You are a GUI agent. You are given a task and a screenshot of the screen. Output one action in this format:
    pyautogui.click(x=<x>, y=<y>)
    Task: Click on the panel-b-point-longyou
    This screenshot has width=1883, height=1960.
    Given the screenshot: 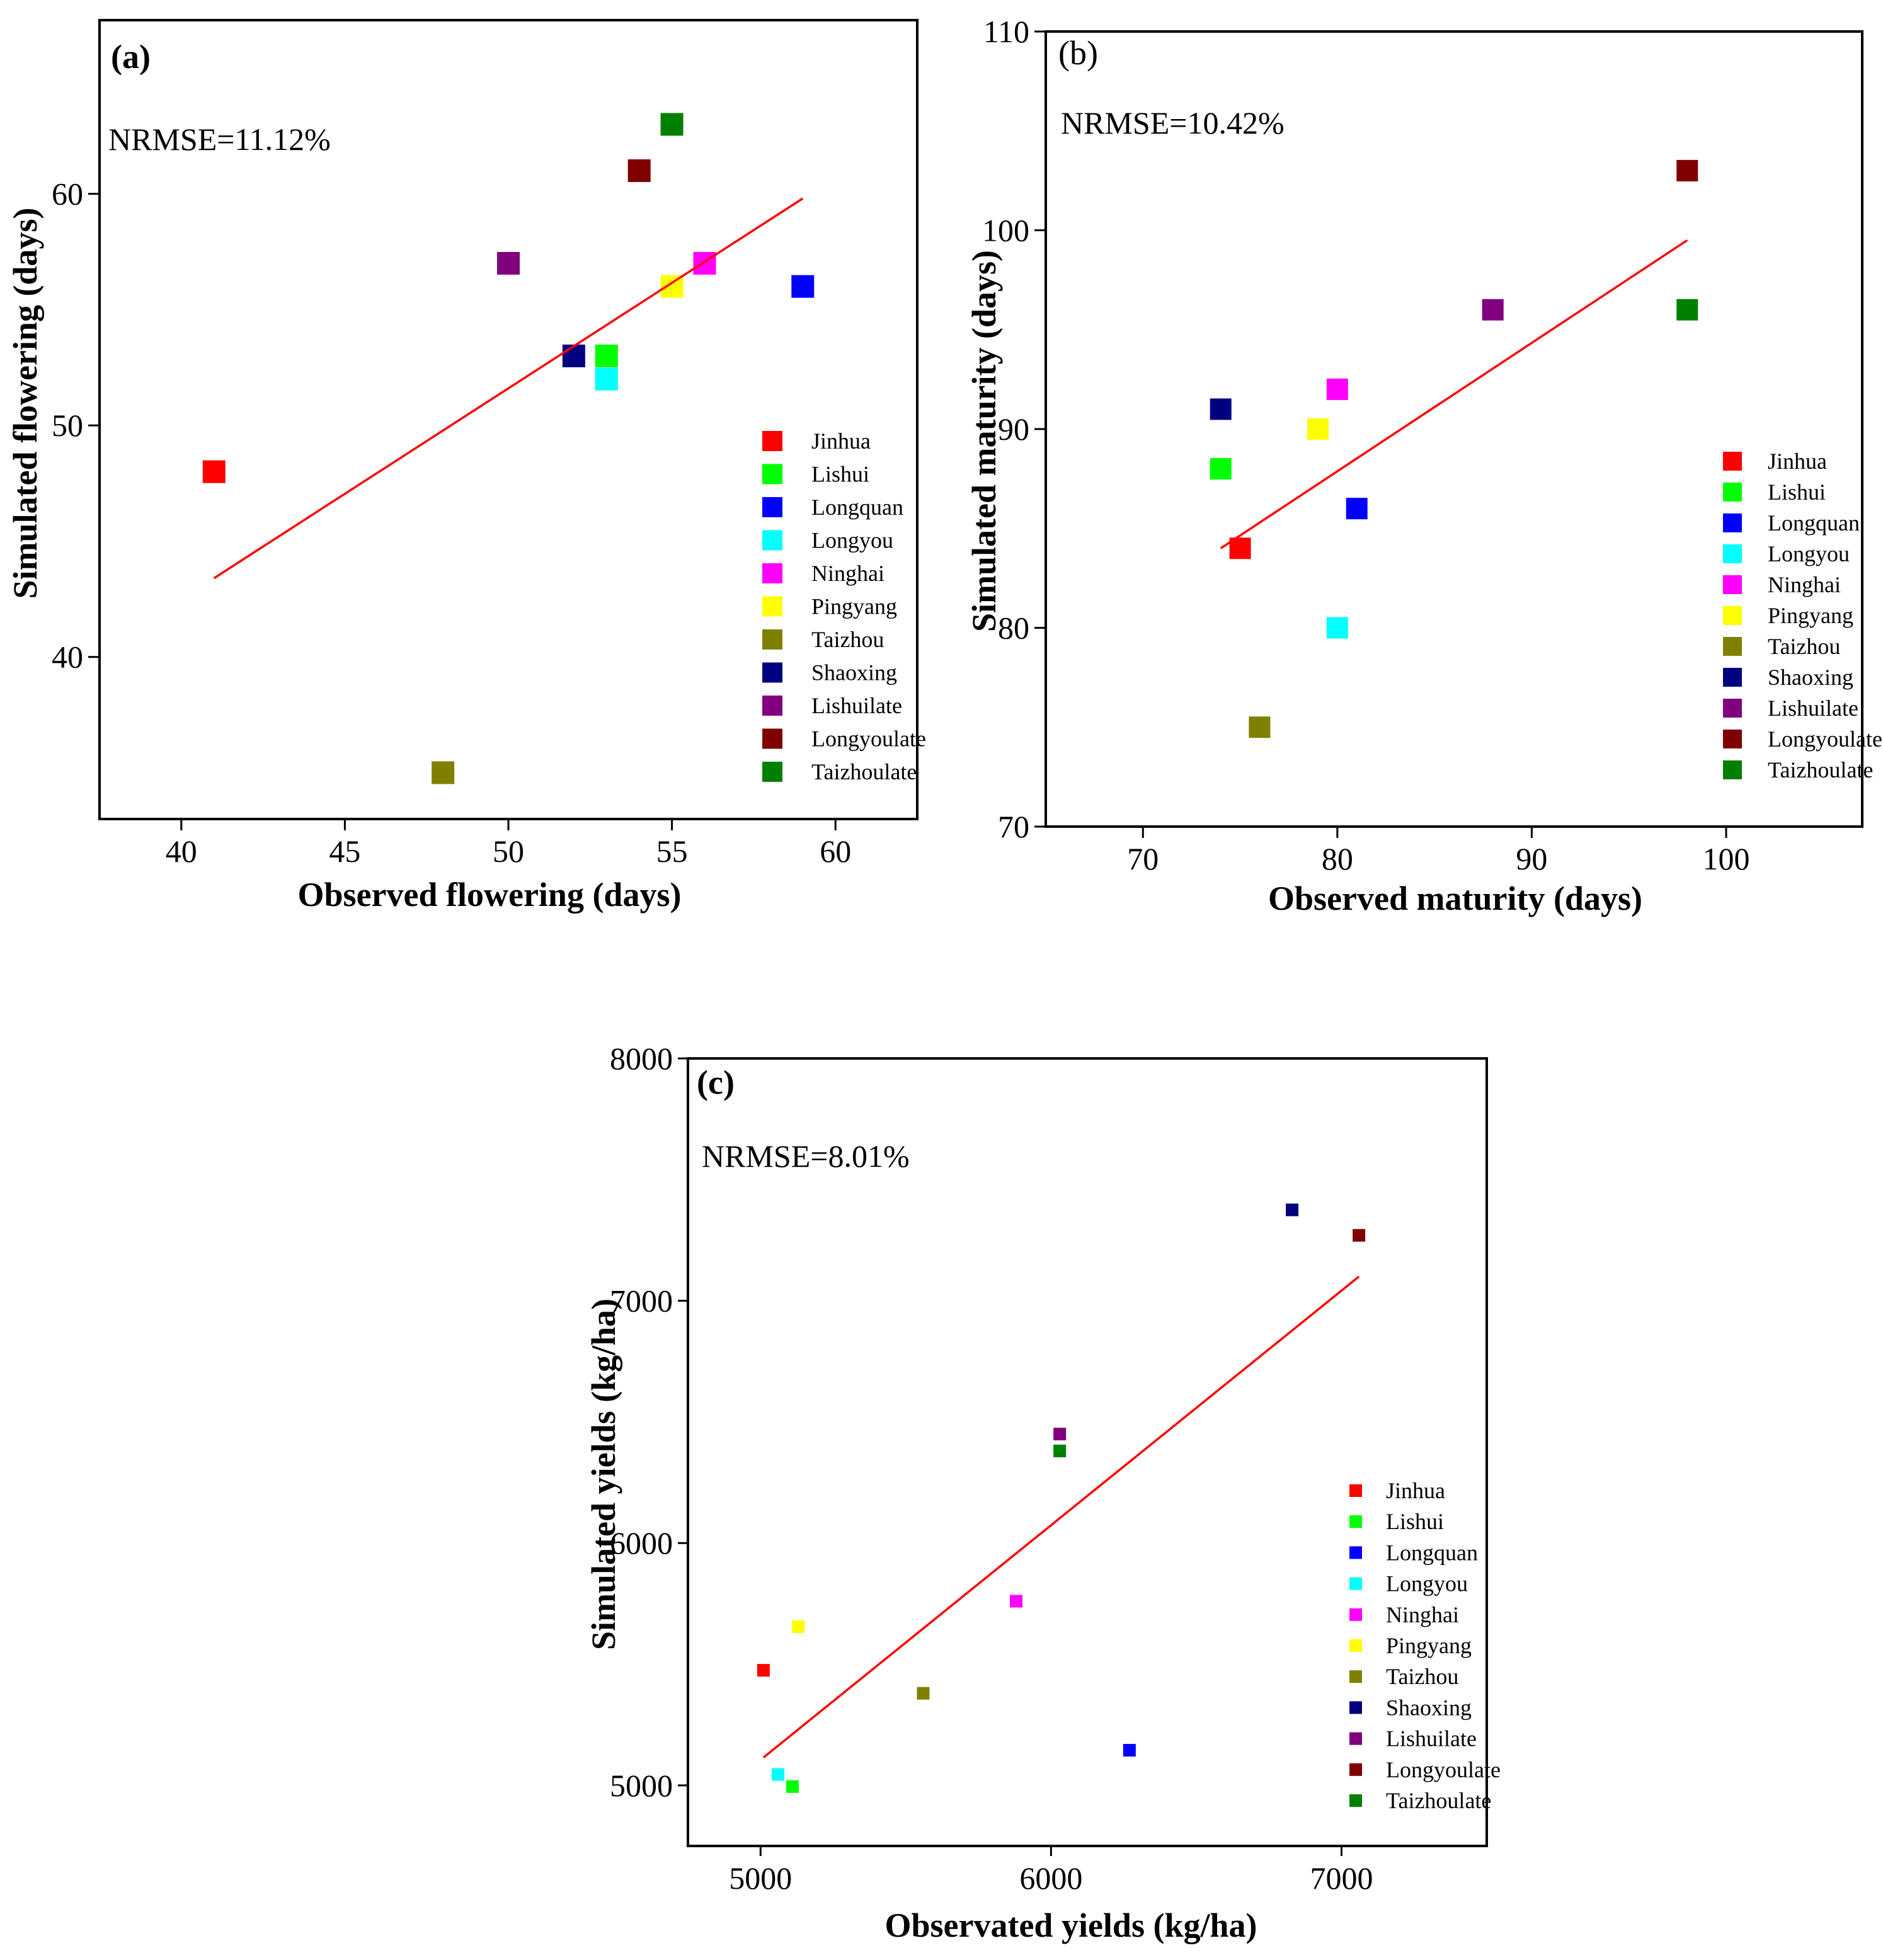 What is the action you would take?
    pyautogui.click(x=1337, y=628)
    